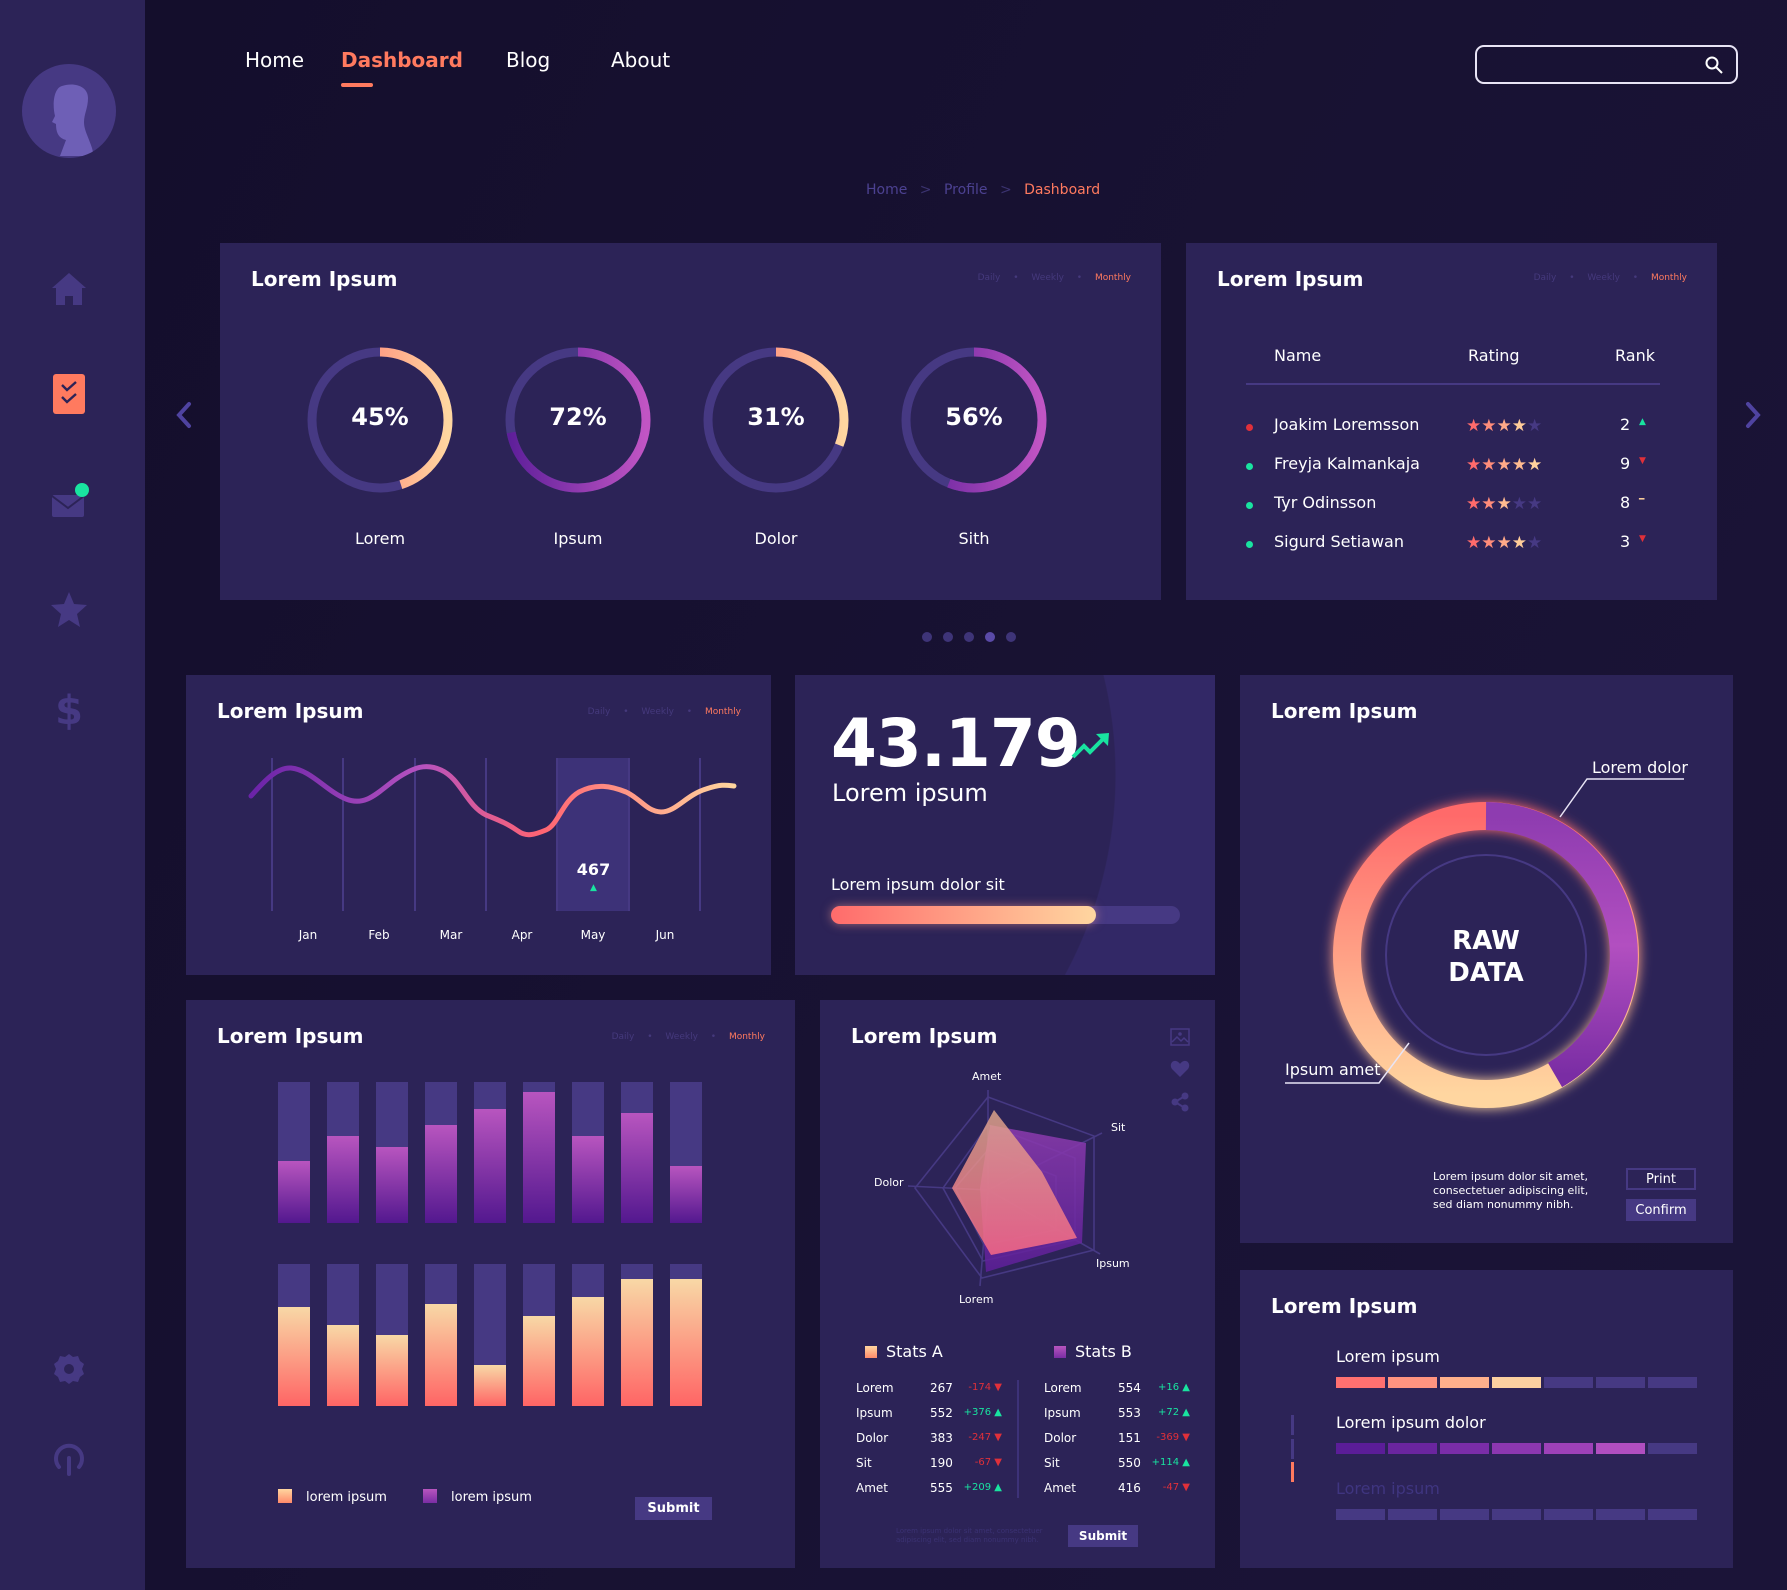 The image size is (1787, 1590). I want to click on carousel-prev-icon, so click(184, 415).